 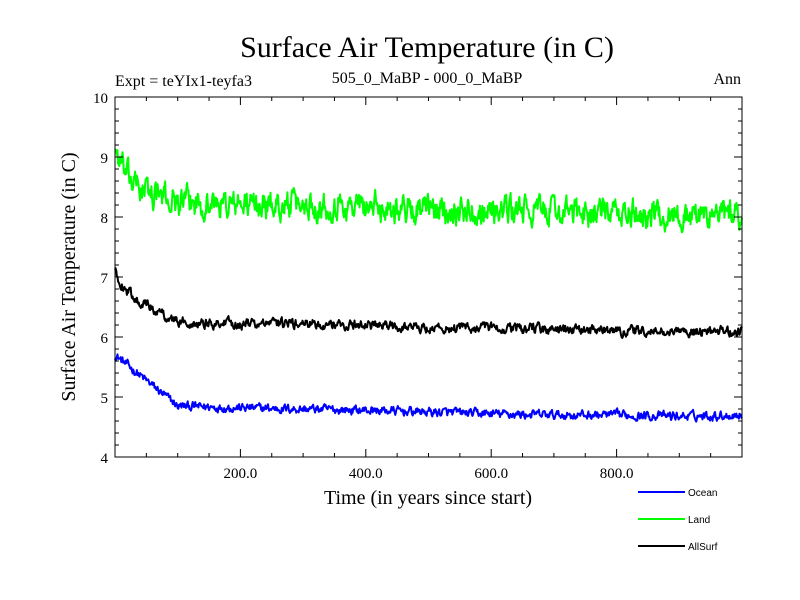 What do you see at coordinates (702, 493) in the screenshot?
I see `legend-label-ocean: Ocean` at bounding box center [702, 493].